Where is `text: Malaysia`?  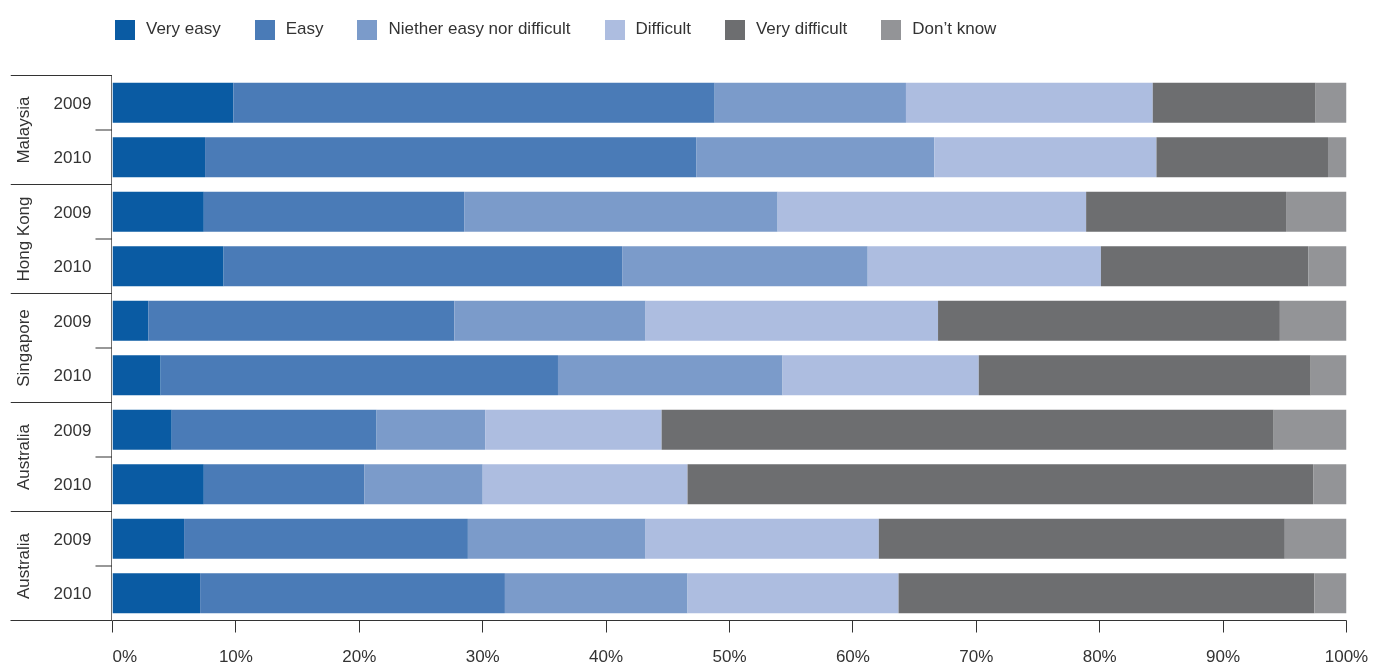 text: Malaysia is located at coordinates (23, 129).